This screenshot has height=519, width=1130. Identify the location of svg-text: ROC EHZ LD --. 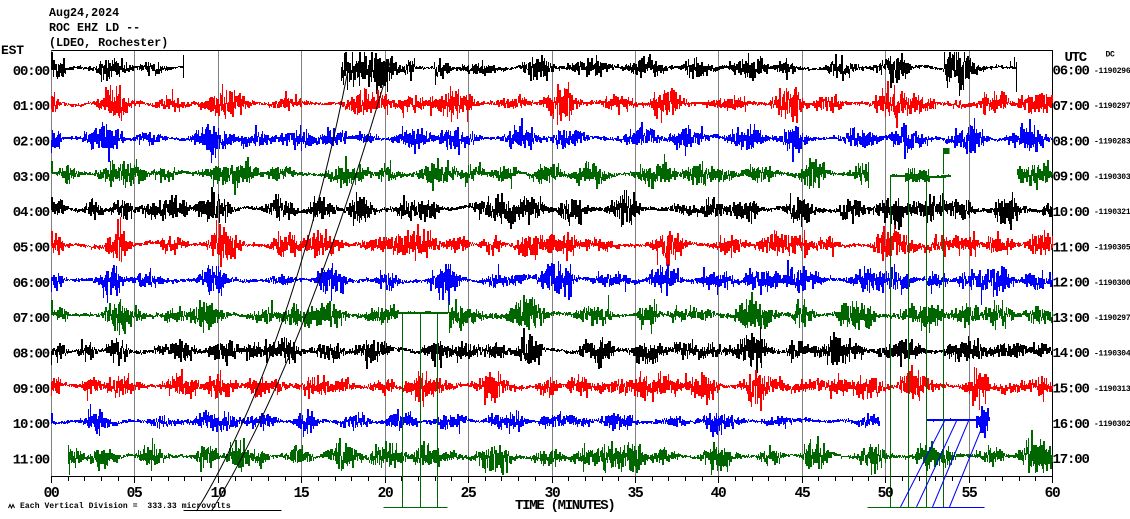
(94, 28).